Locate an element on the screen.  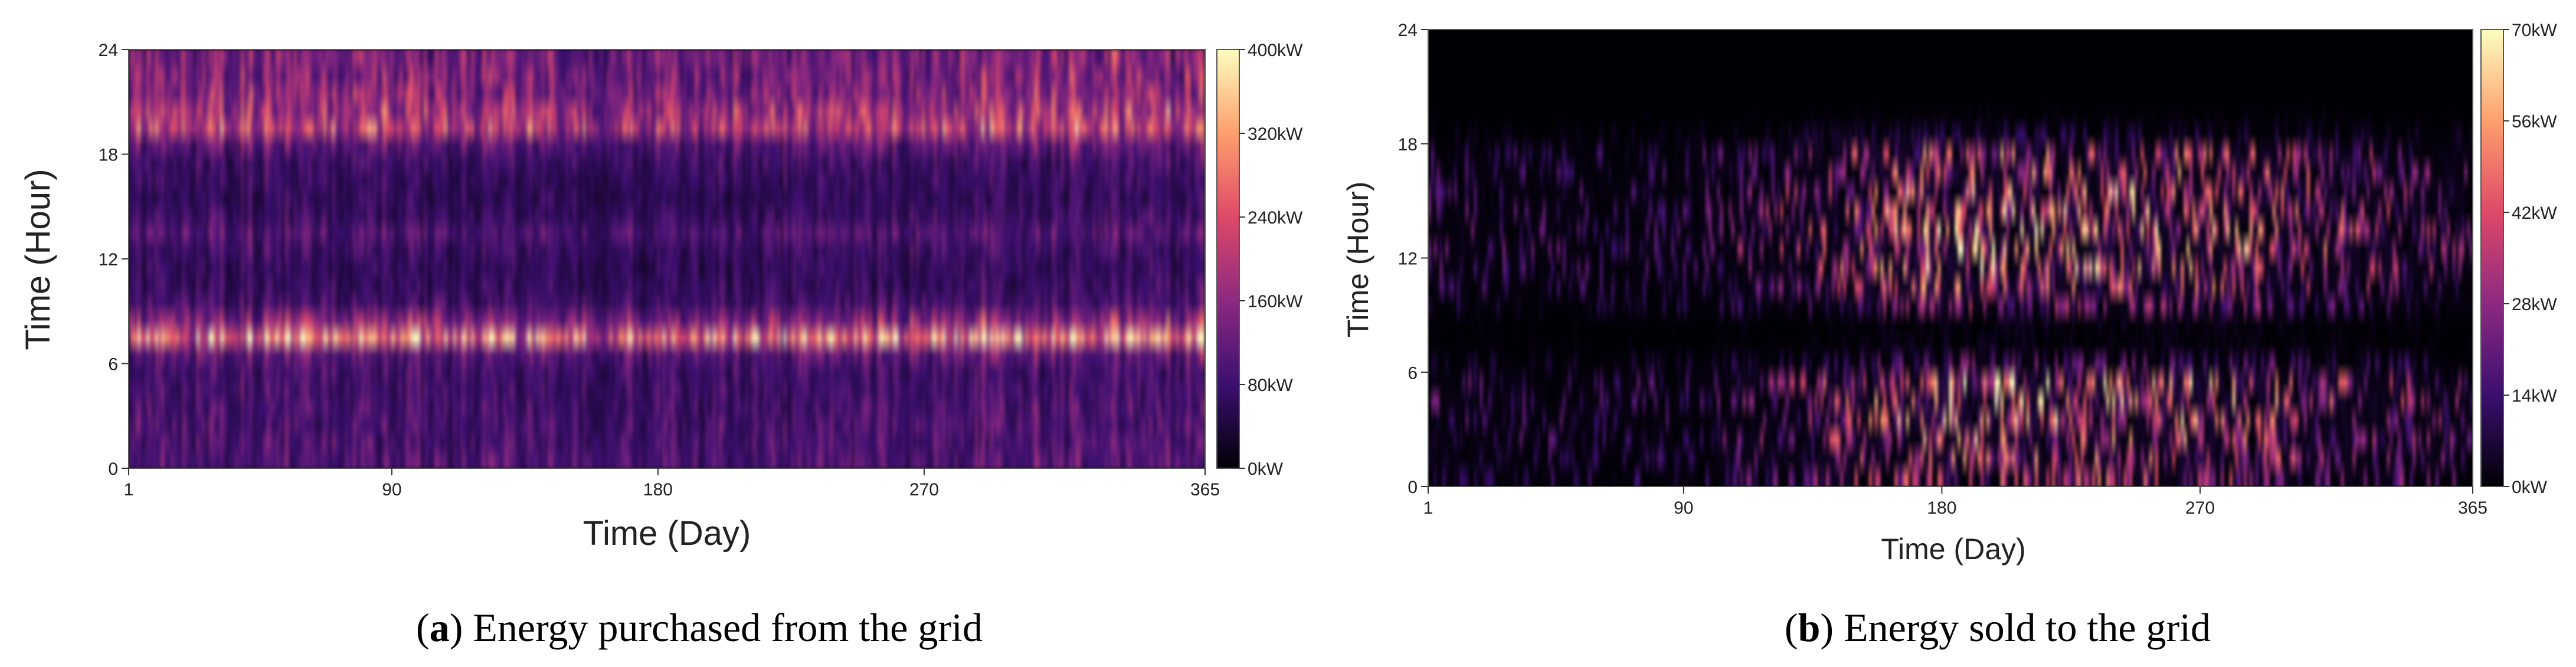
panel-a-caption-text: Energy purchased from the grid is located at coordinates (728, 627).